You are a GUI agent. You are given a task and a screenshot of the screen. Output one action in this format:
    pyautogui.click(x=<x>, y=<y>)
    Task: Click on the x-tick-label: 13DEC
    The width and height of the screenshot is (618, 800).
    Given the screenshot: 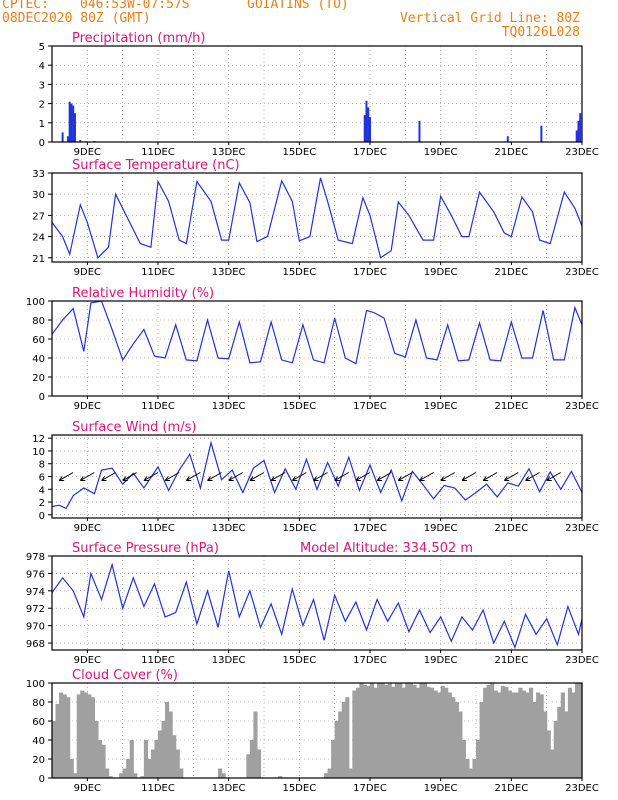 What is the action you would take?
    pyautogui.click(x=229, y=788)
    